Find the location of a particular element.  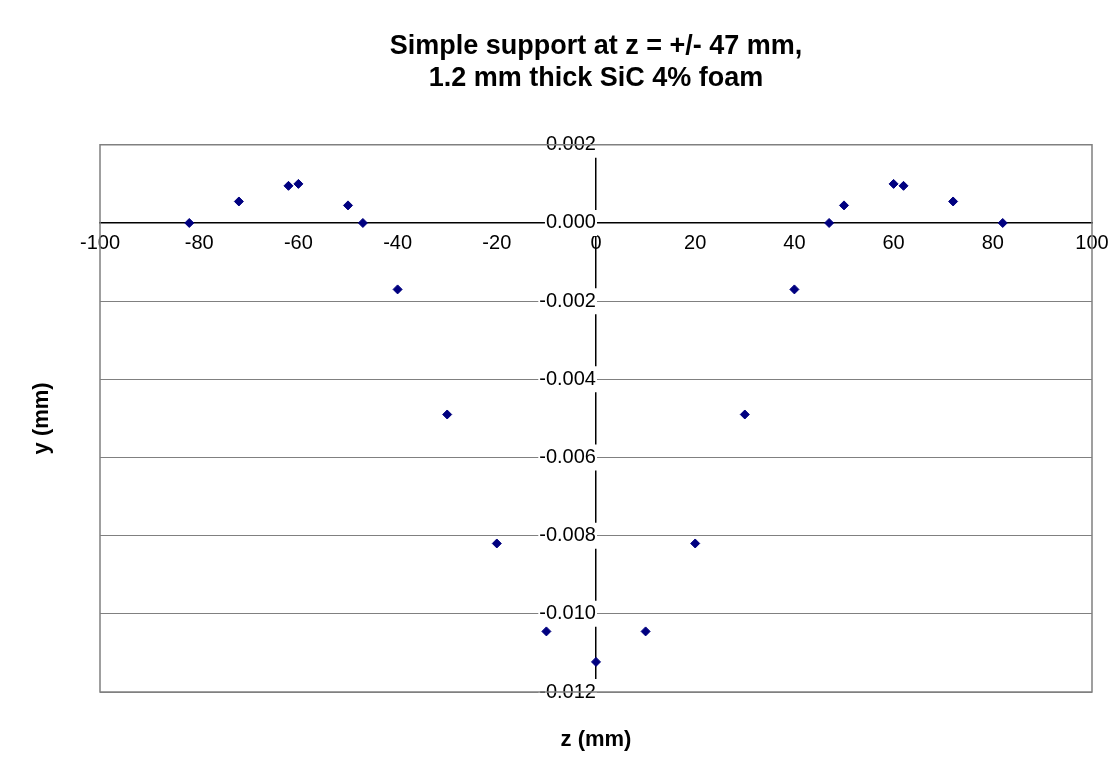

y-tick-label: -0.010 is located at coordinates (567, 612).